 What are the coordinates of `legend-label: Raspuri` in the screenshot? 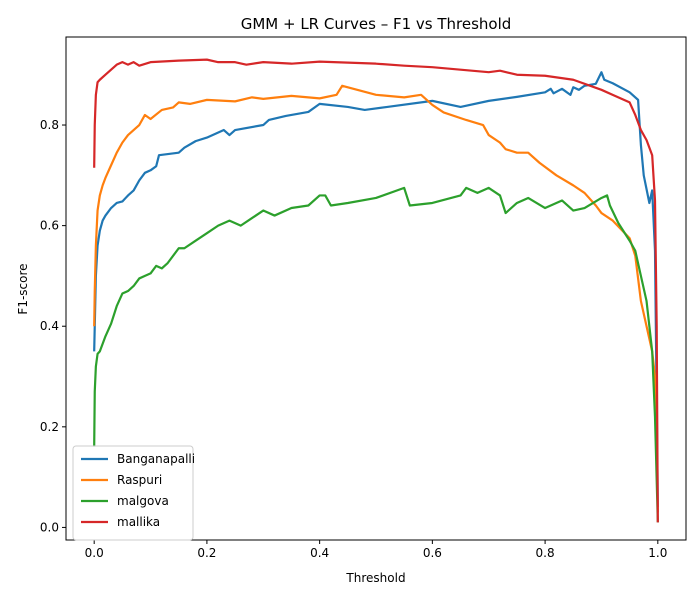 It's located at (139, 480).